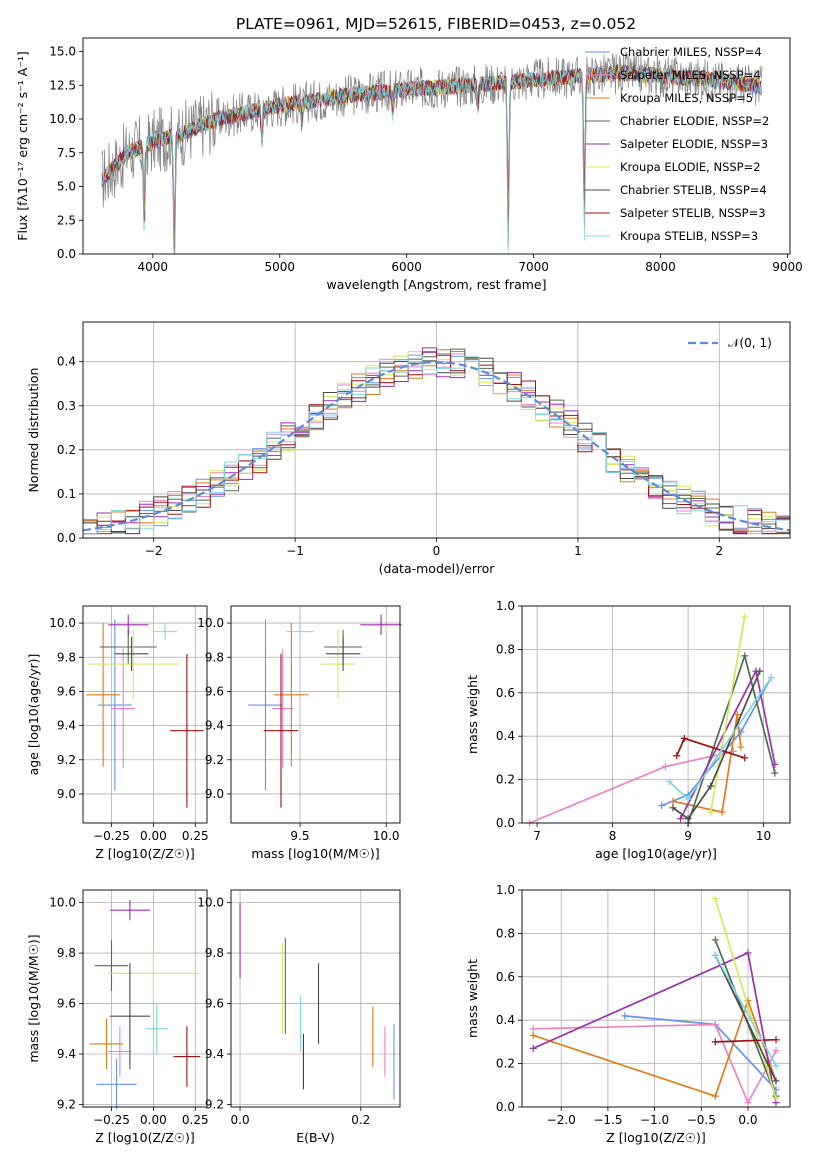 The height and width of the screenshot is (1170, 819). Describe the element at coordinates (505, 977) in the screenshot. I see `y-tick-label: 0.6` at that location.